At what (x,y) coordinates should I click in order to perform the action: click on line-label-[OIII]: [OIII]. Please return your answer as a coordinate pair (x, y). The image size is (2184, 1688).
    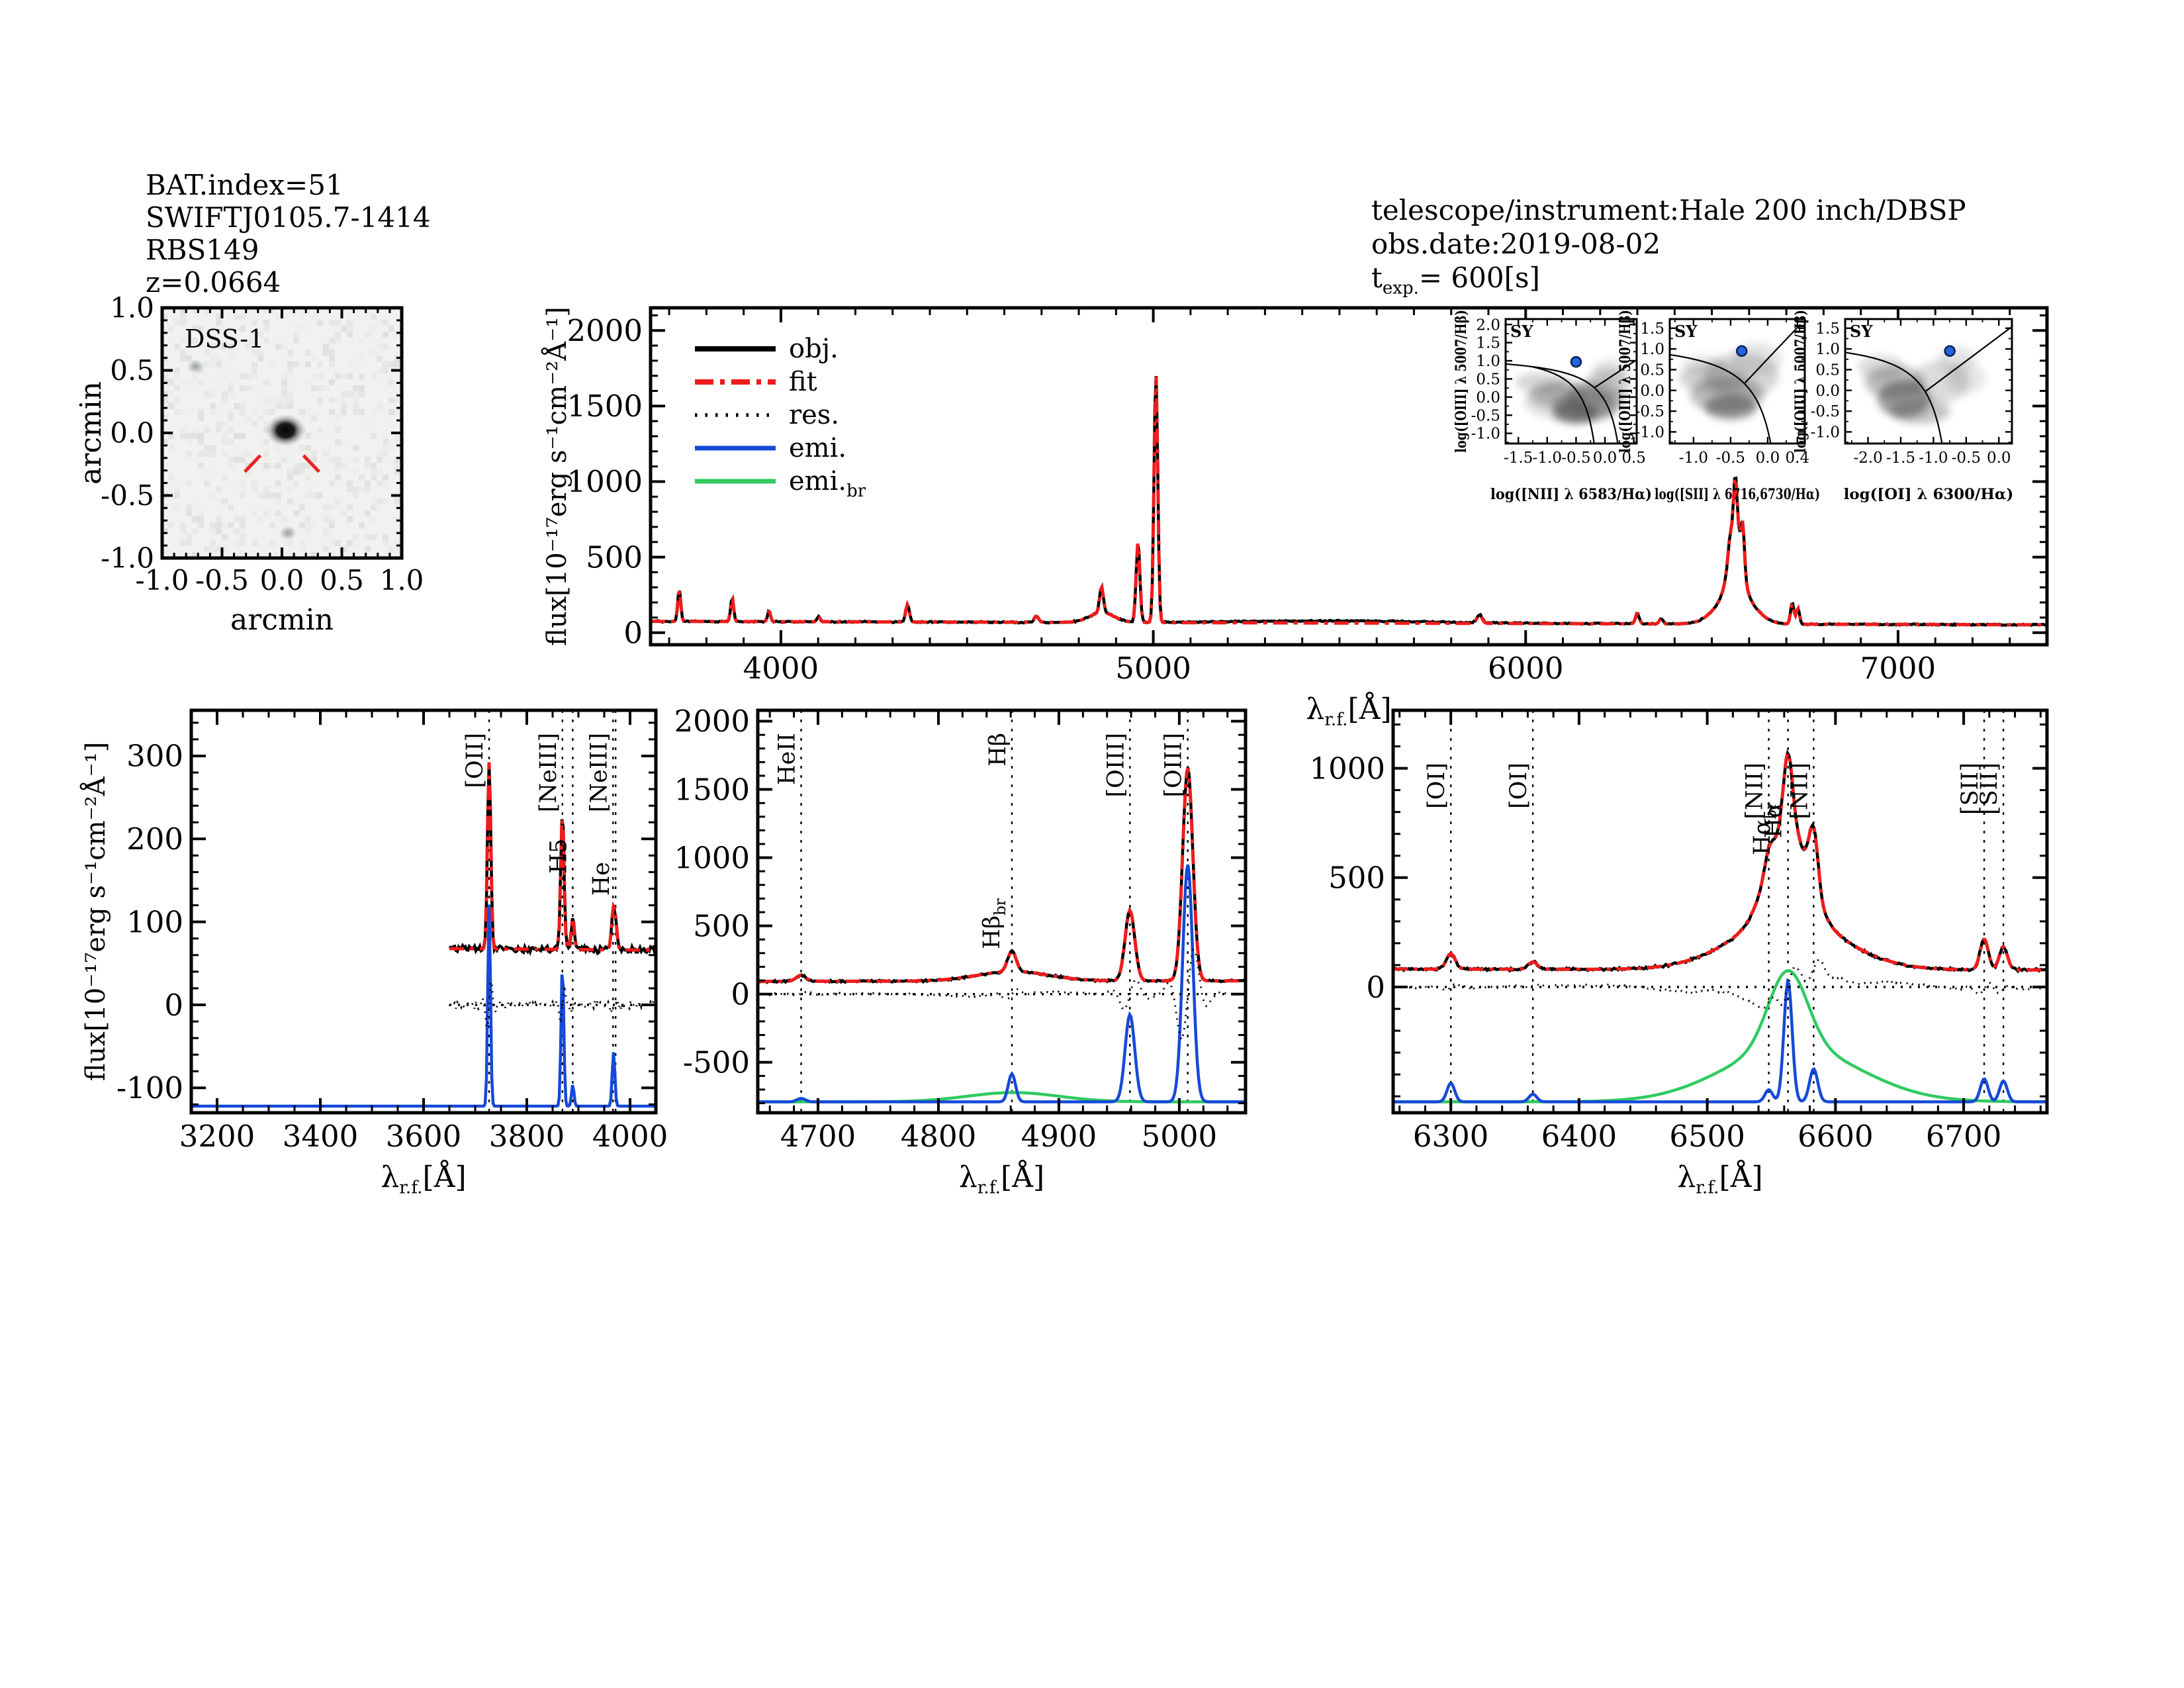
    Looking at the image, I should click on (1116, 765).